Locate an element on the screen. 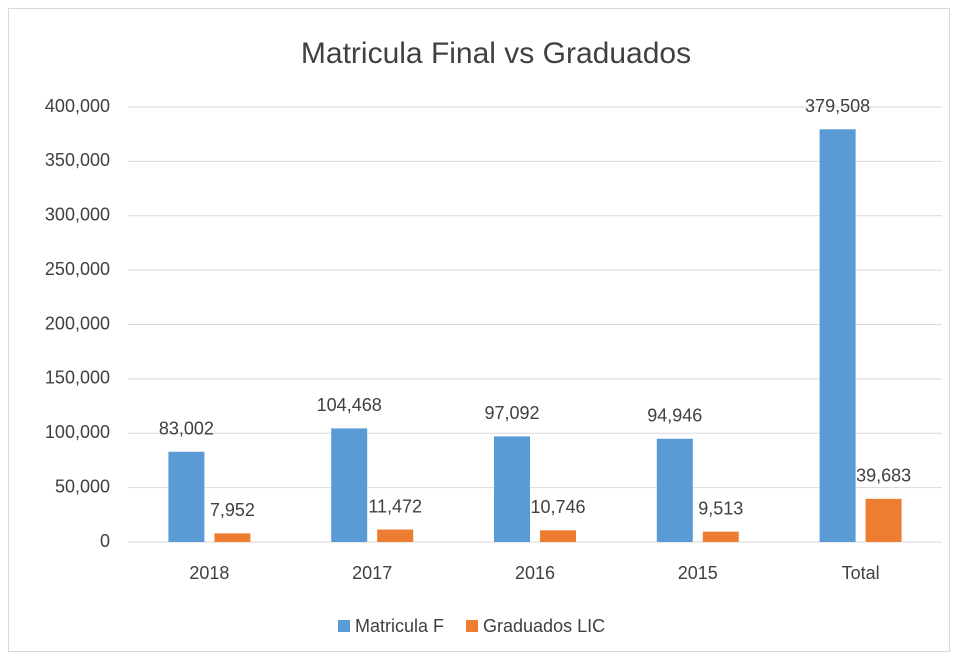 The image size is (958, 660). y-tick-label: 200,000 is located at coordinates (77, 323).